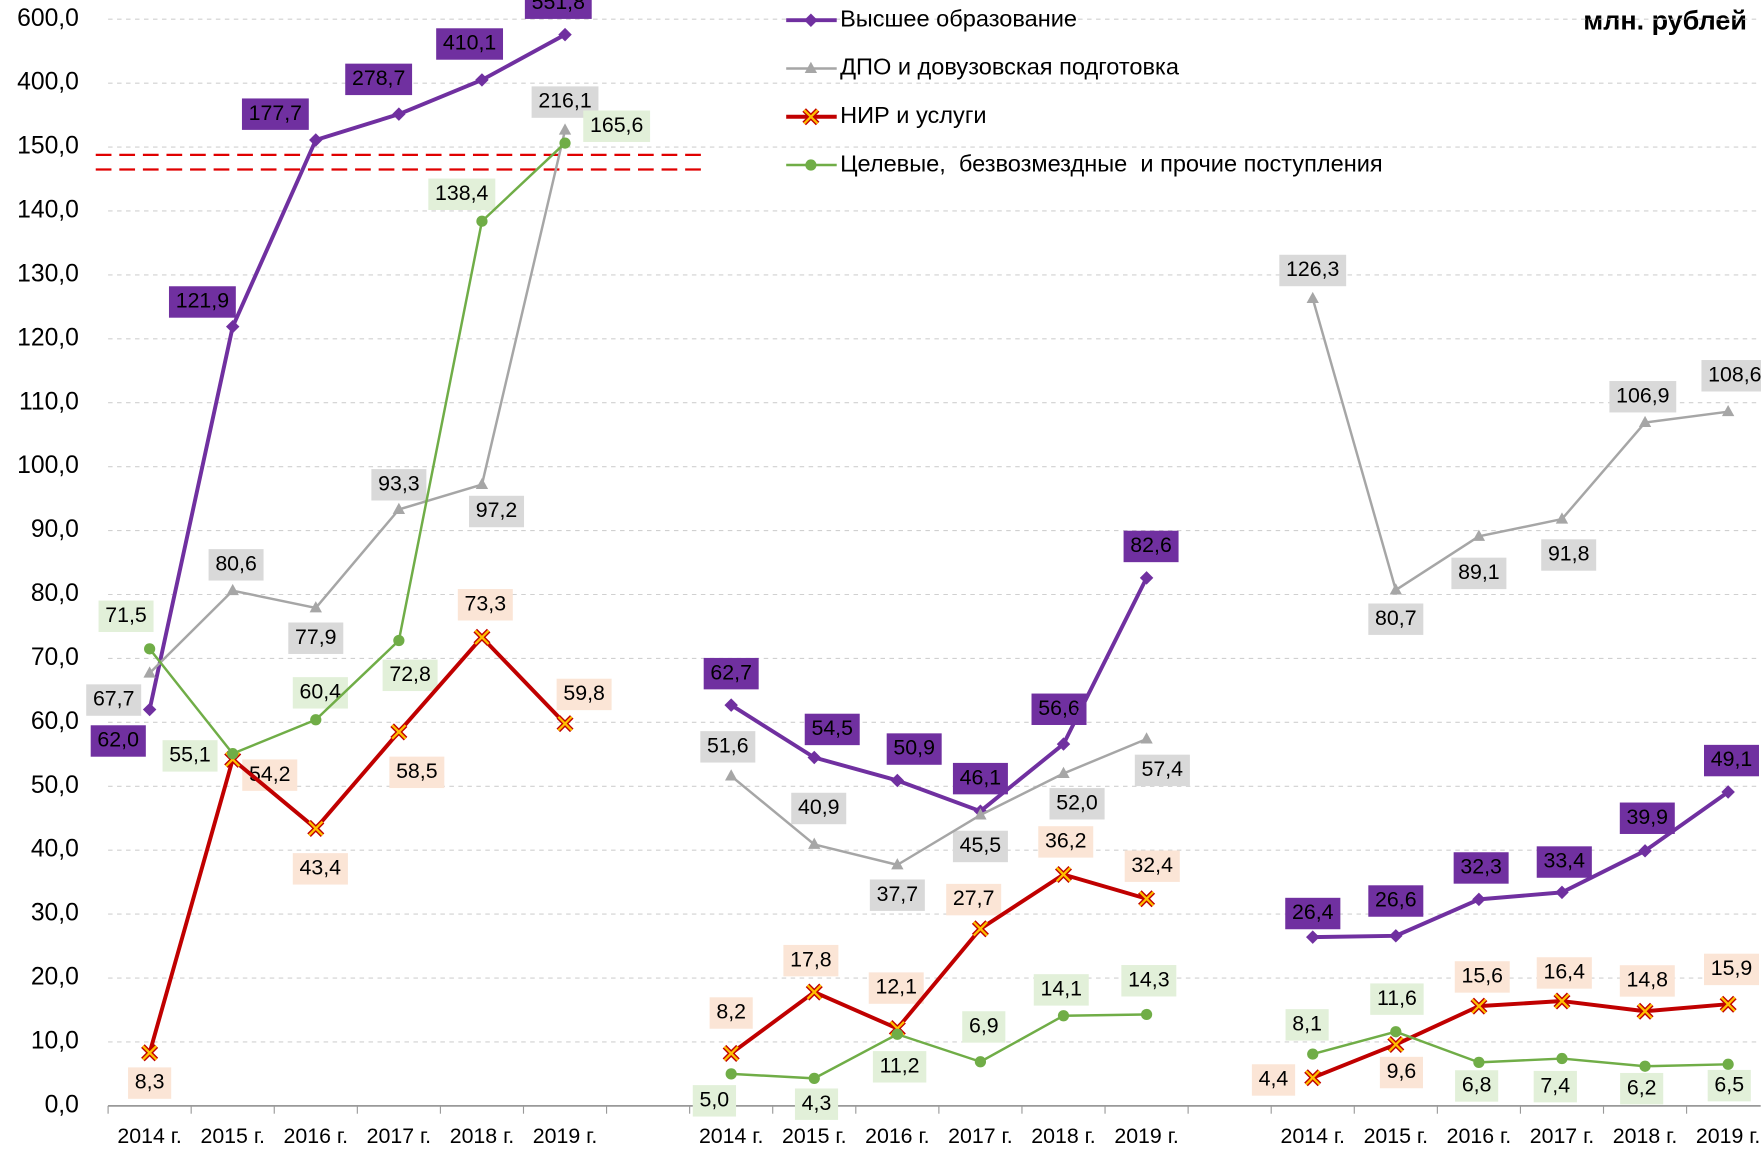  Describe the element at coordinates (462, 193) in the screenshot. I see `data-label-text: 138,4` at that location.